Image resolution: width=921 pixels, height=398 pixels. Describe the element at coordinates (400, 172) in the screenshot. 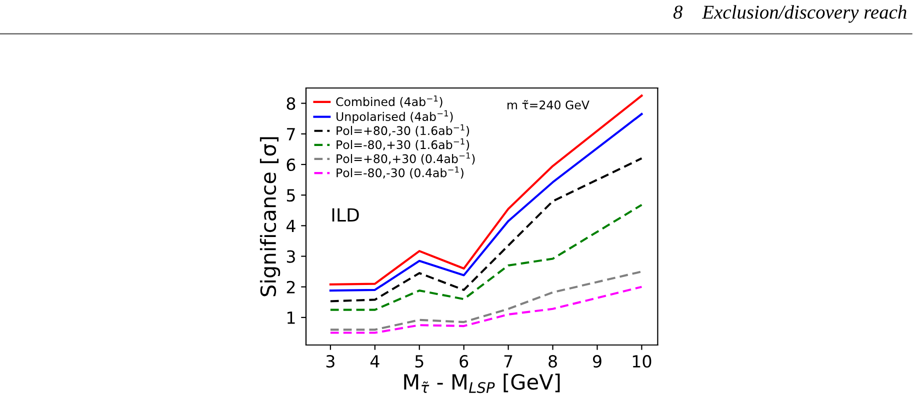

I see `legend-label: Pol=-80,-30 (0.4ab$^{−1}$)` at that location.